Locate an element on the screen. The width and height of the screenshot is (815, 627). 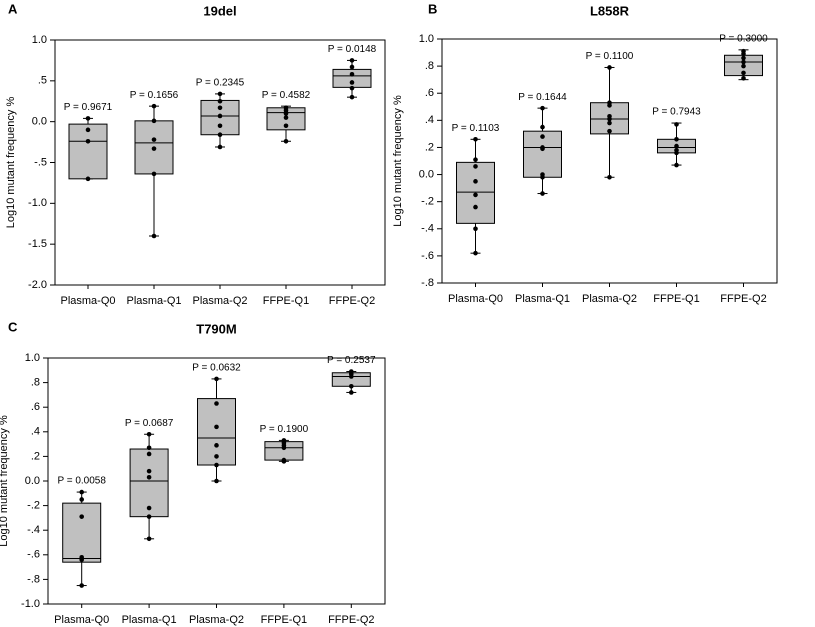
y-tick-label: -1.5 is located at coordinates (37, 244).